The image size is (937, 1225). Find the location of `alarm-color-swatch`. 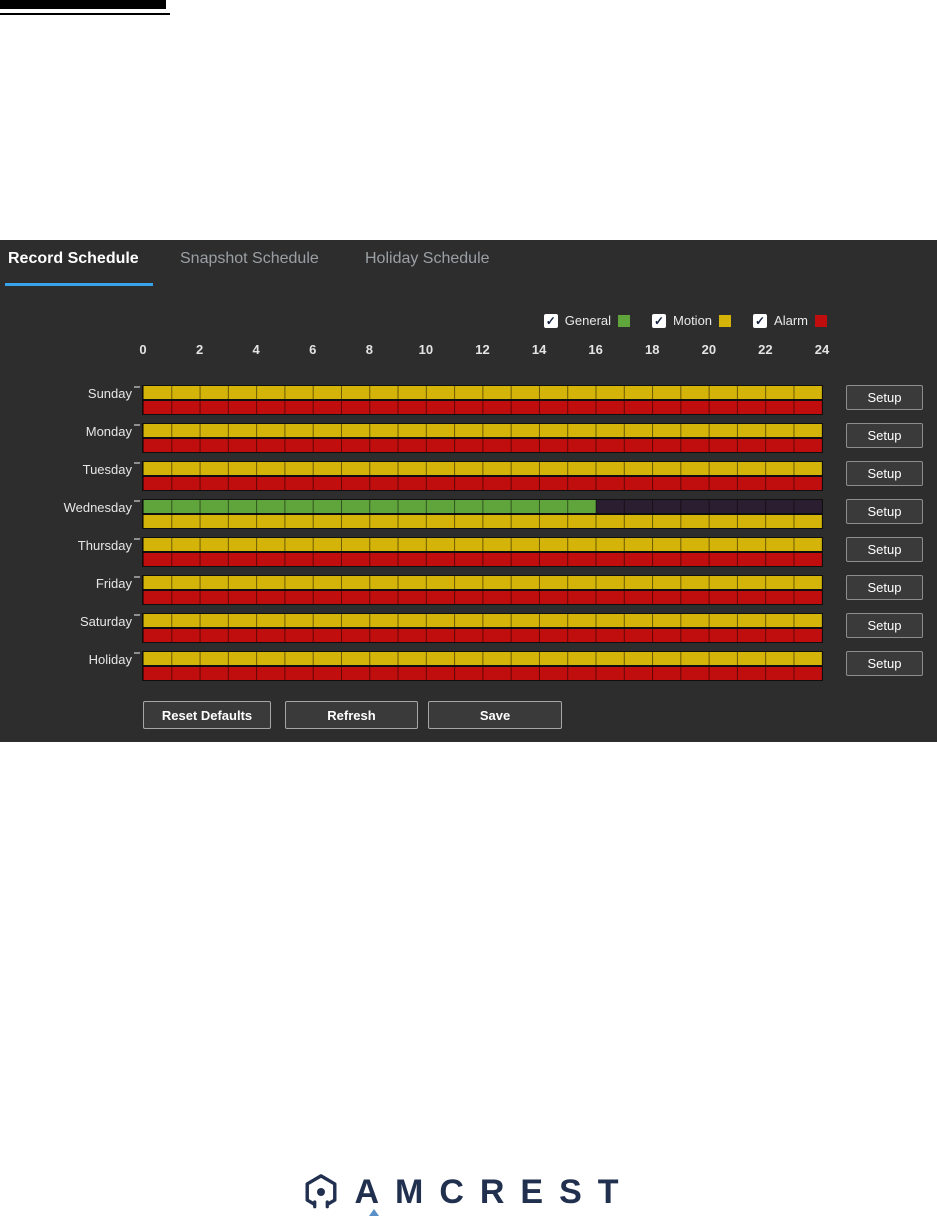

alarm-color-swatch is located at coordinates (821, 320).